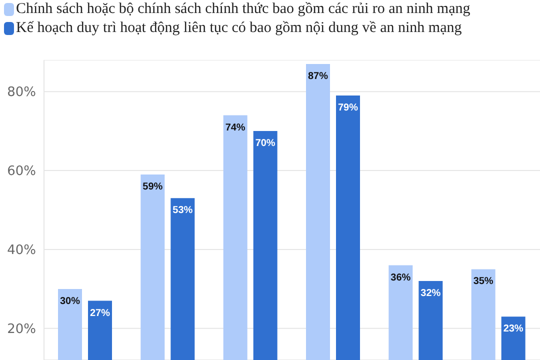 This screenshot has height=360, width=540. I want to click on data-label: 23%, so click(513, 329).